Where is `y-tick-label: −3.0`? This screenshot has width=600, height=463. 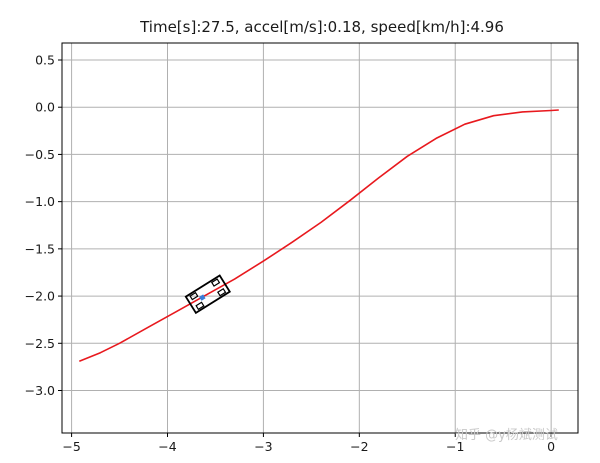 y-tick-label: −3.0 is located at coordinates (40, 390).